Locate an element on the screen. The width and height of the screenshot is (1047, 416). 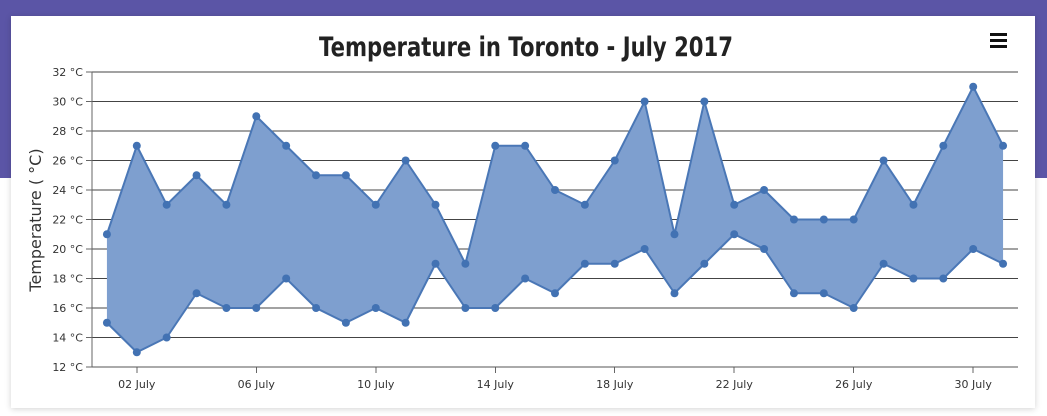
y-tick-label: 16 °C is located at coordinates (67, 308).